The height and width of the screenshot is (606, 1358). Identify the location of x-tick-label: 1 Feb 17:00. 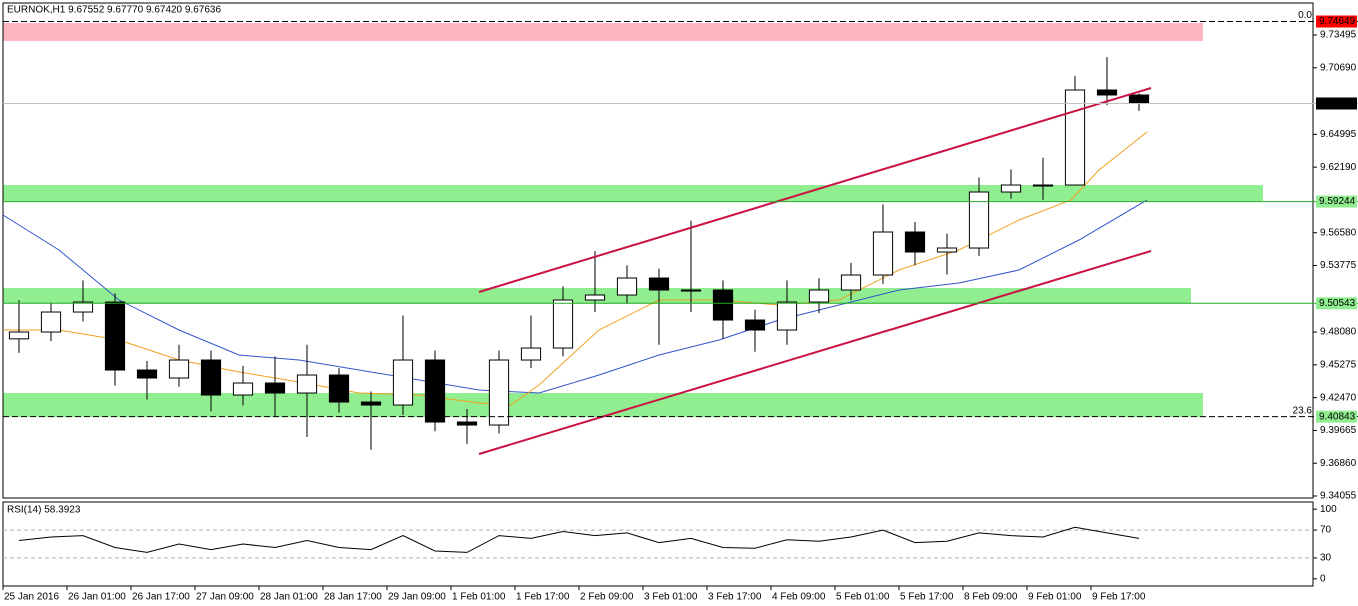
(543, 597).